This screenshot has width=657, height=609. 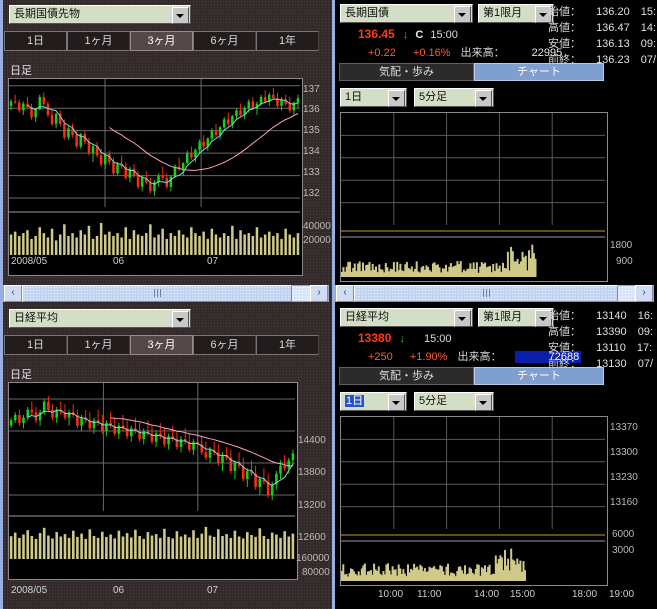 I want to click on view-tabs-nikkei: 気配・歩み チャート, so click(x=471, y=376).